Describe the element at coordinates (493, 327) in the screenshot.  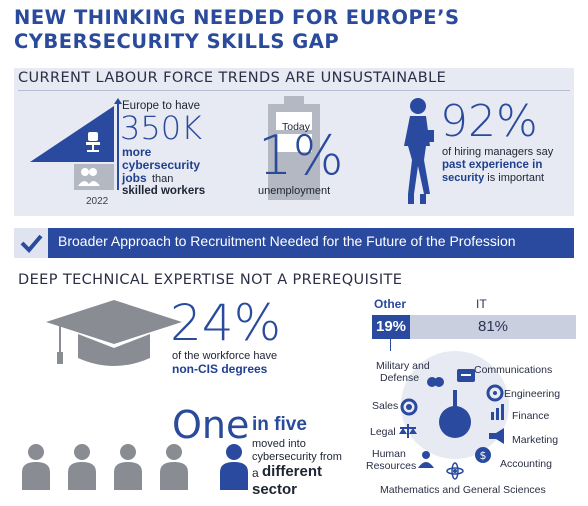
I see `it-bar: 81%` at that location.